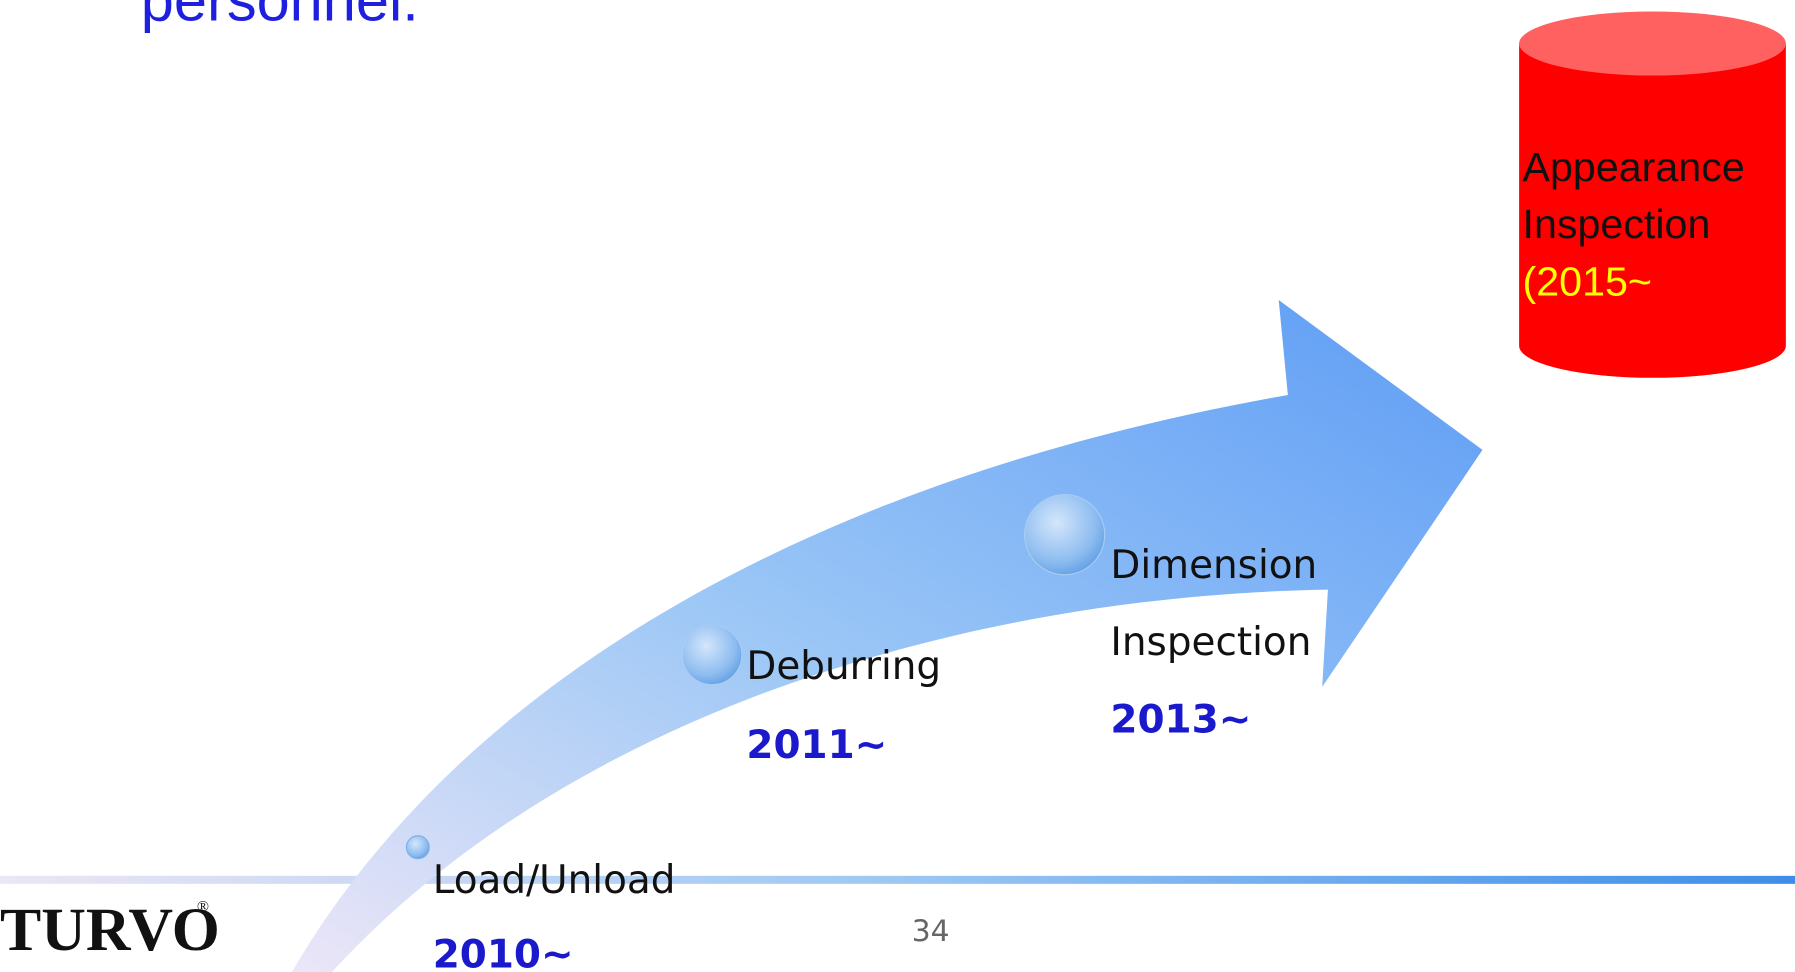  I want to click on step-label: Inspection, so click(1210, 642).